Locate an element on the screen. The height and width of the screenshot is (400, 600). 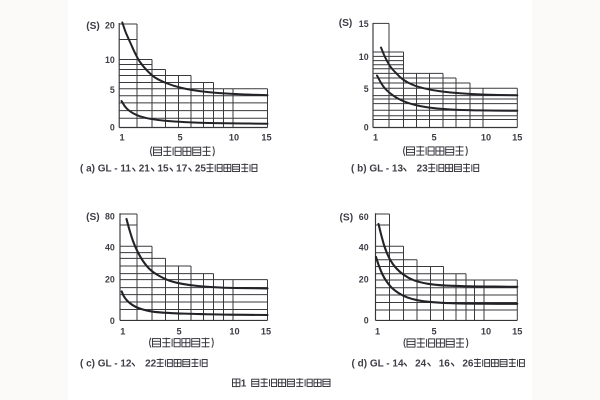
svg-text: 60 is located at coordinates (364, 217).